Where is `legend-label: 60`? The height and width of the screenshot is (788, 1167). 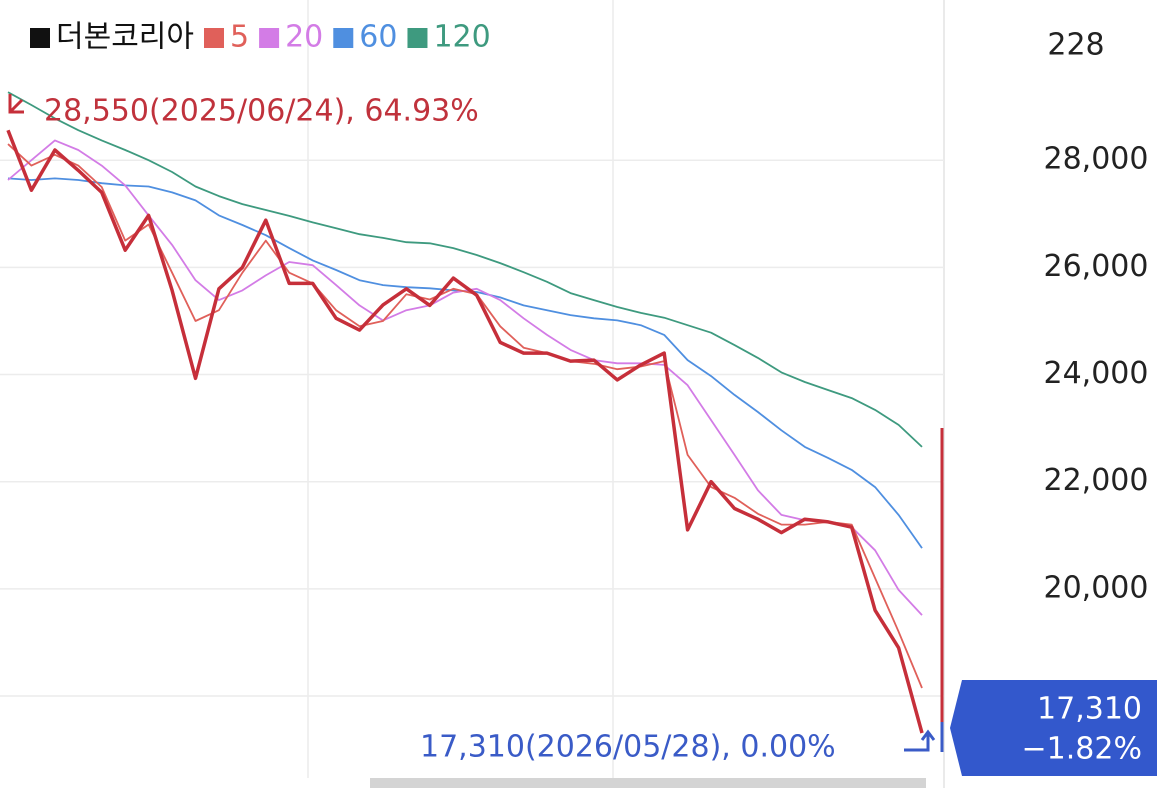
legend-label: 60 is located at coordinates (378, 37).